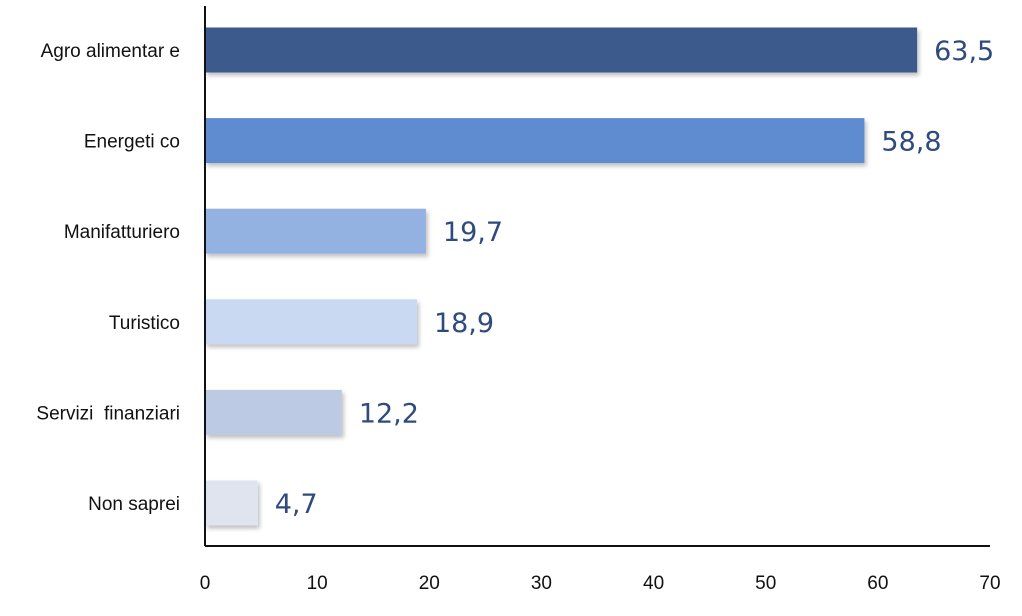 The height and width of the screenshot is (616, 1022). Describe the element at coordinates (134, 504) in the screenshot. I see `category-label-6: Non saprei` at that location.